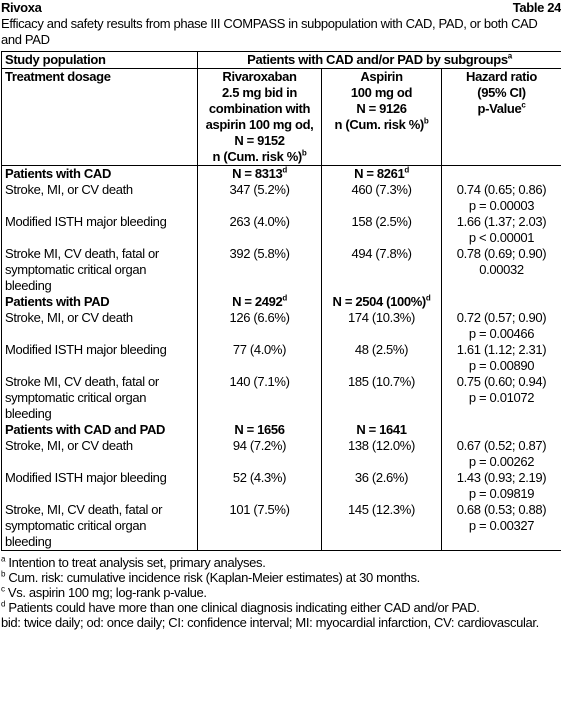  What do you see at coordinates (259, 270) in the screenshot?
I see `cell: 392 (5.8%)` at bounding box center [259, 270].